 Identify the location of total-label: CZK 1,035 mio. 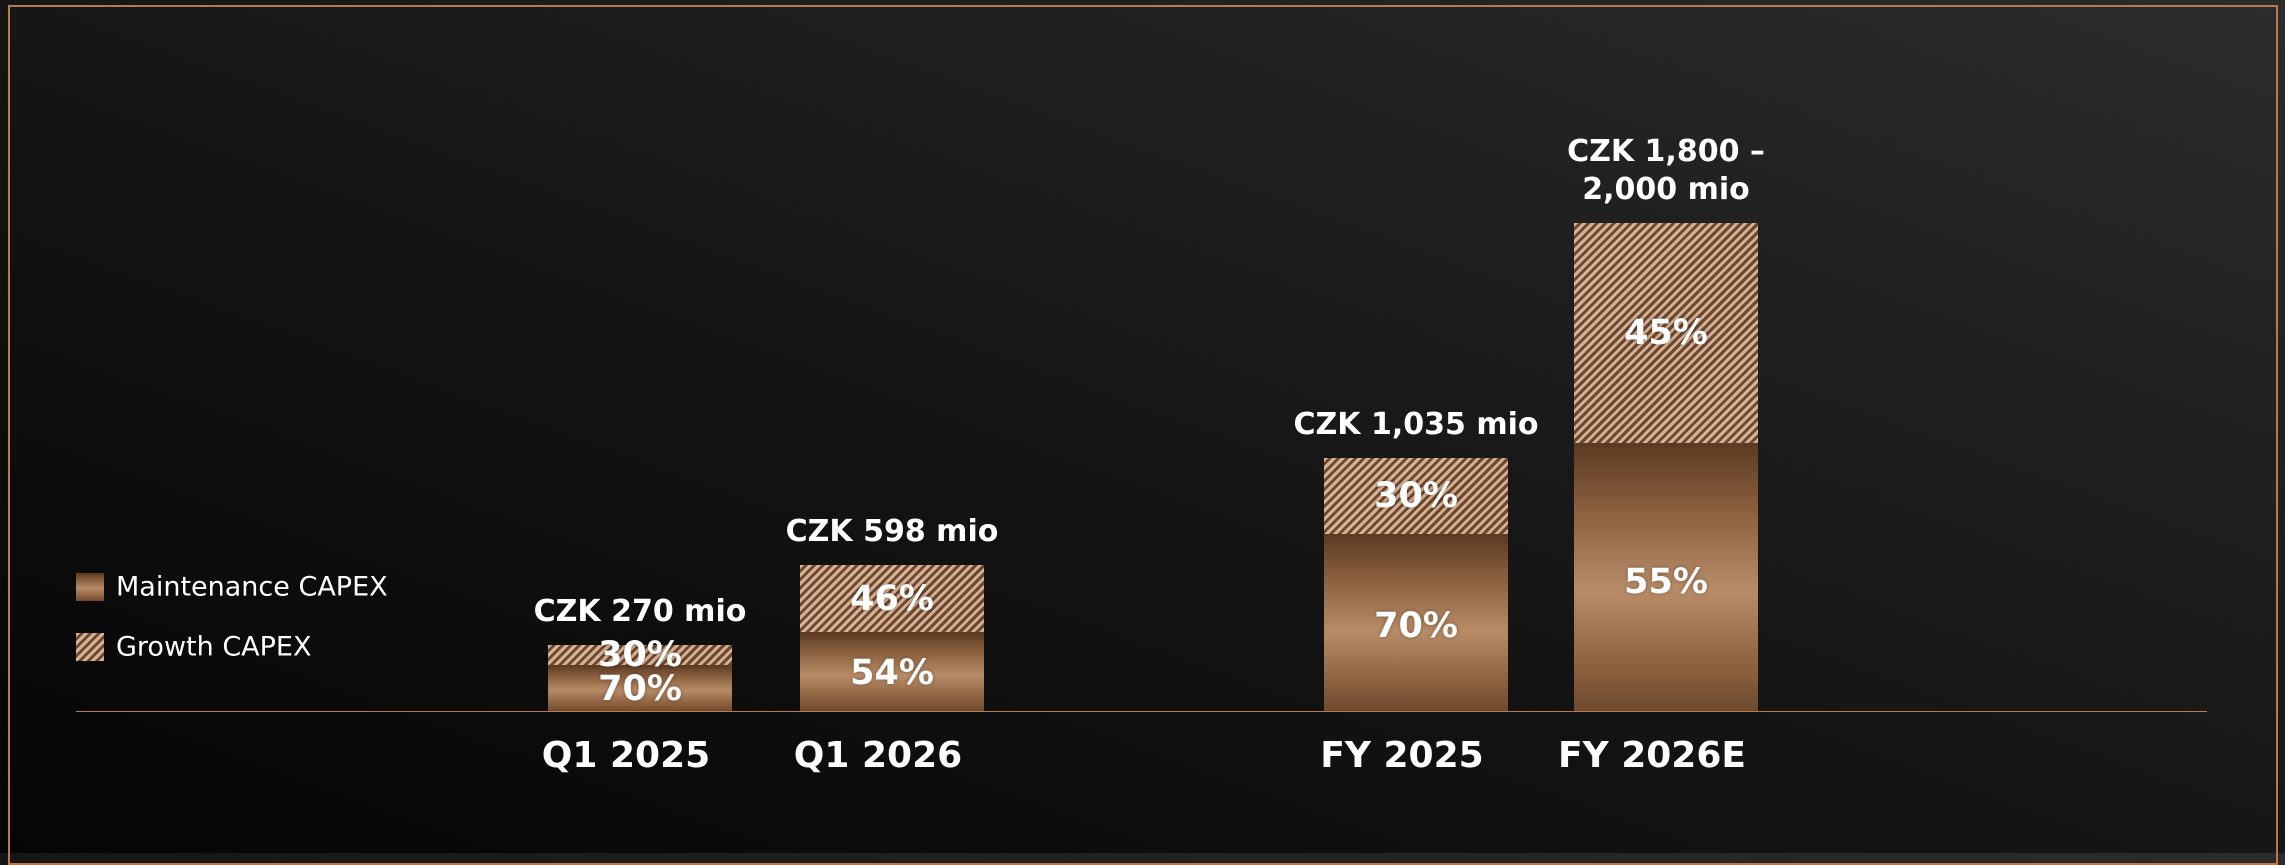
(1416, 425).